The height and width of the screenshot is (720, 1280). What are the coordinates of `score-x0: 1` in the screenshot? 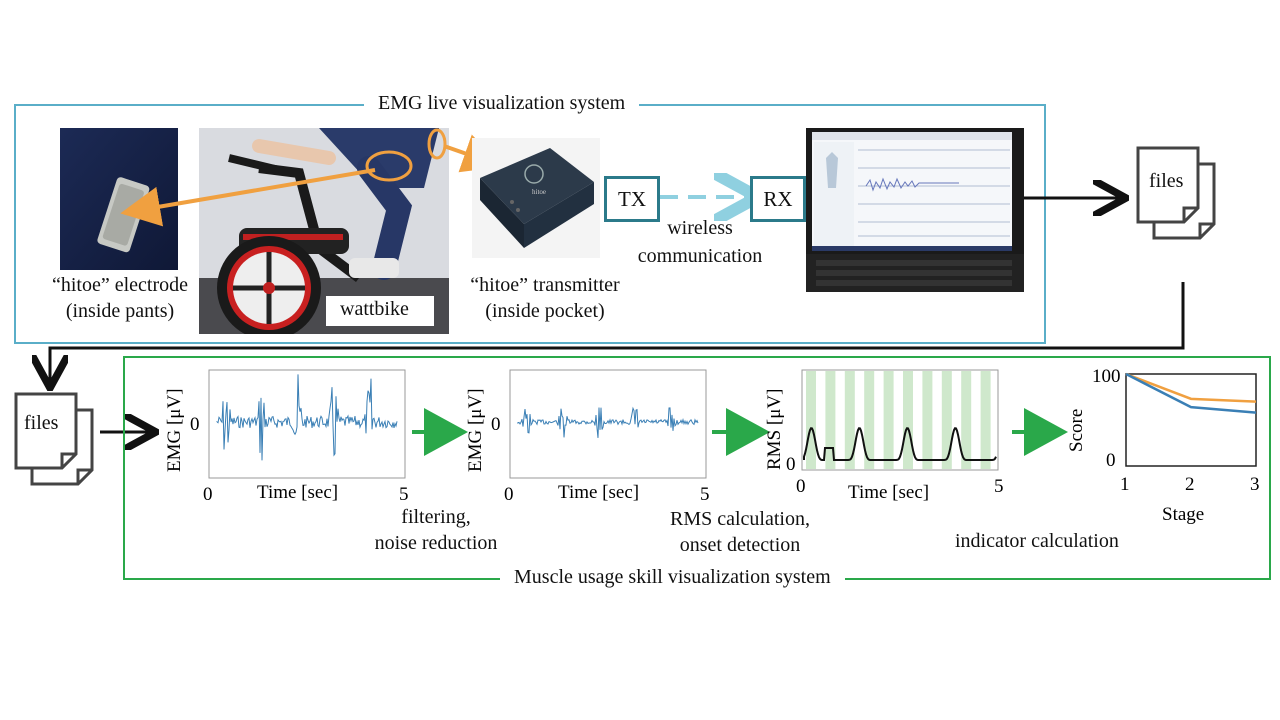 It's located at (1125, 484).